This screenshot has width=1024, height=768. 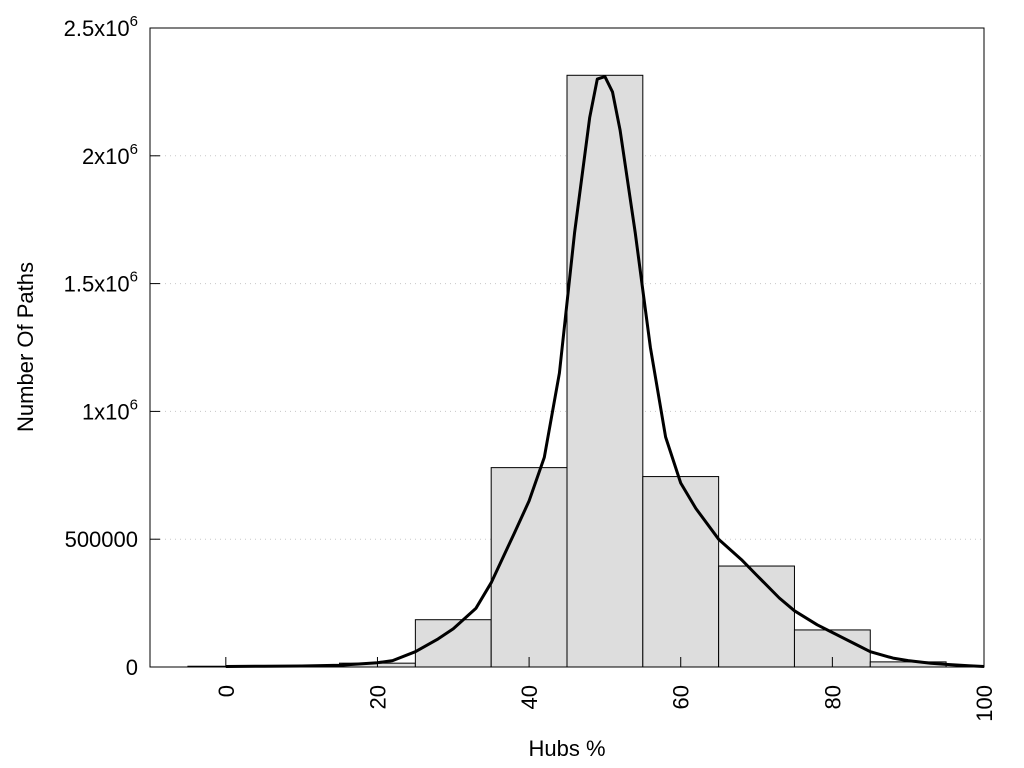 What do you see at coordinates (110, 410) in the screenshot?
I see `y-tick-label-2: 1x10⁶` at bounding box center [110, 410].